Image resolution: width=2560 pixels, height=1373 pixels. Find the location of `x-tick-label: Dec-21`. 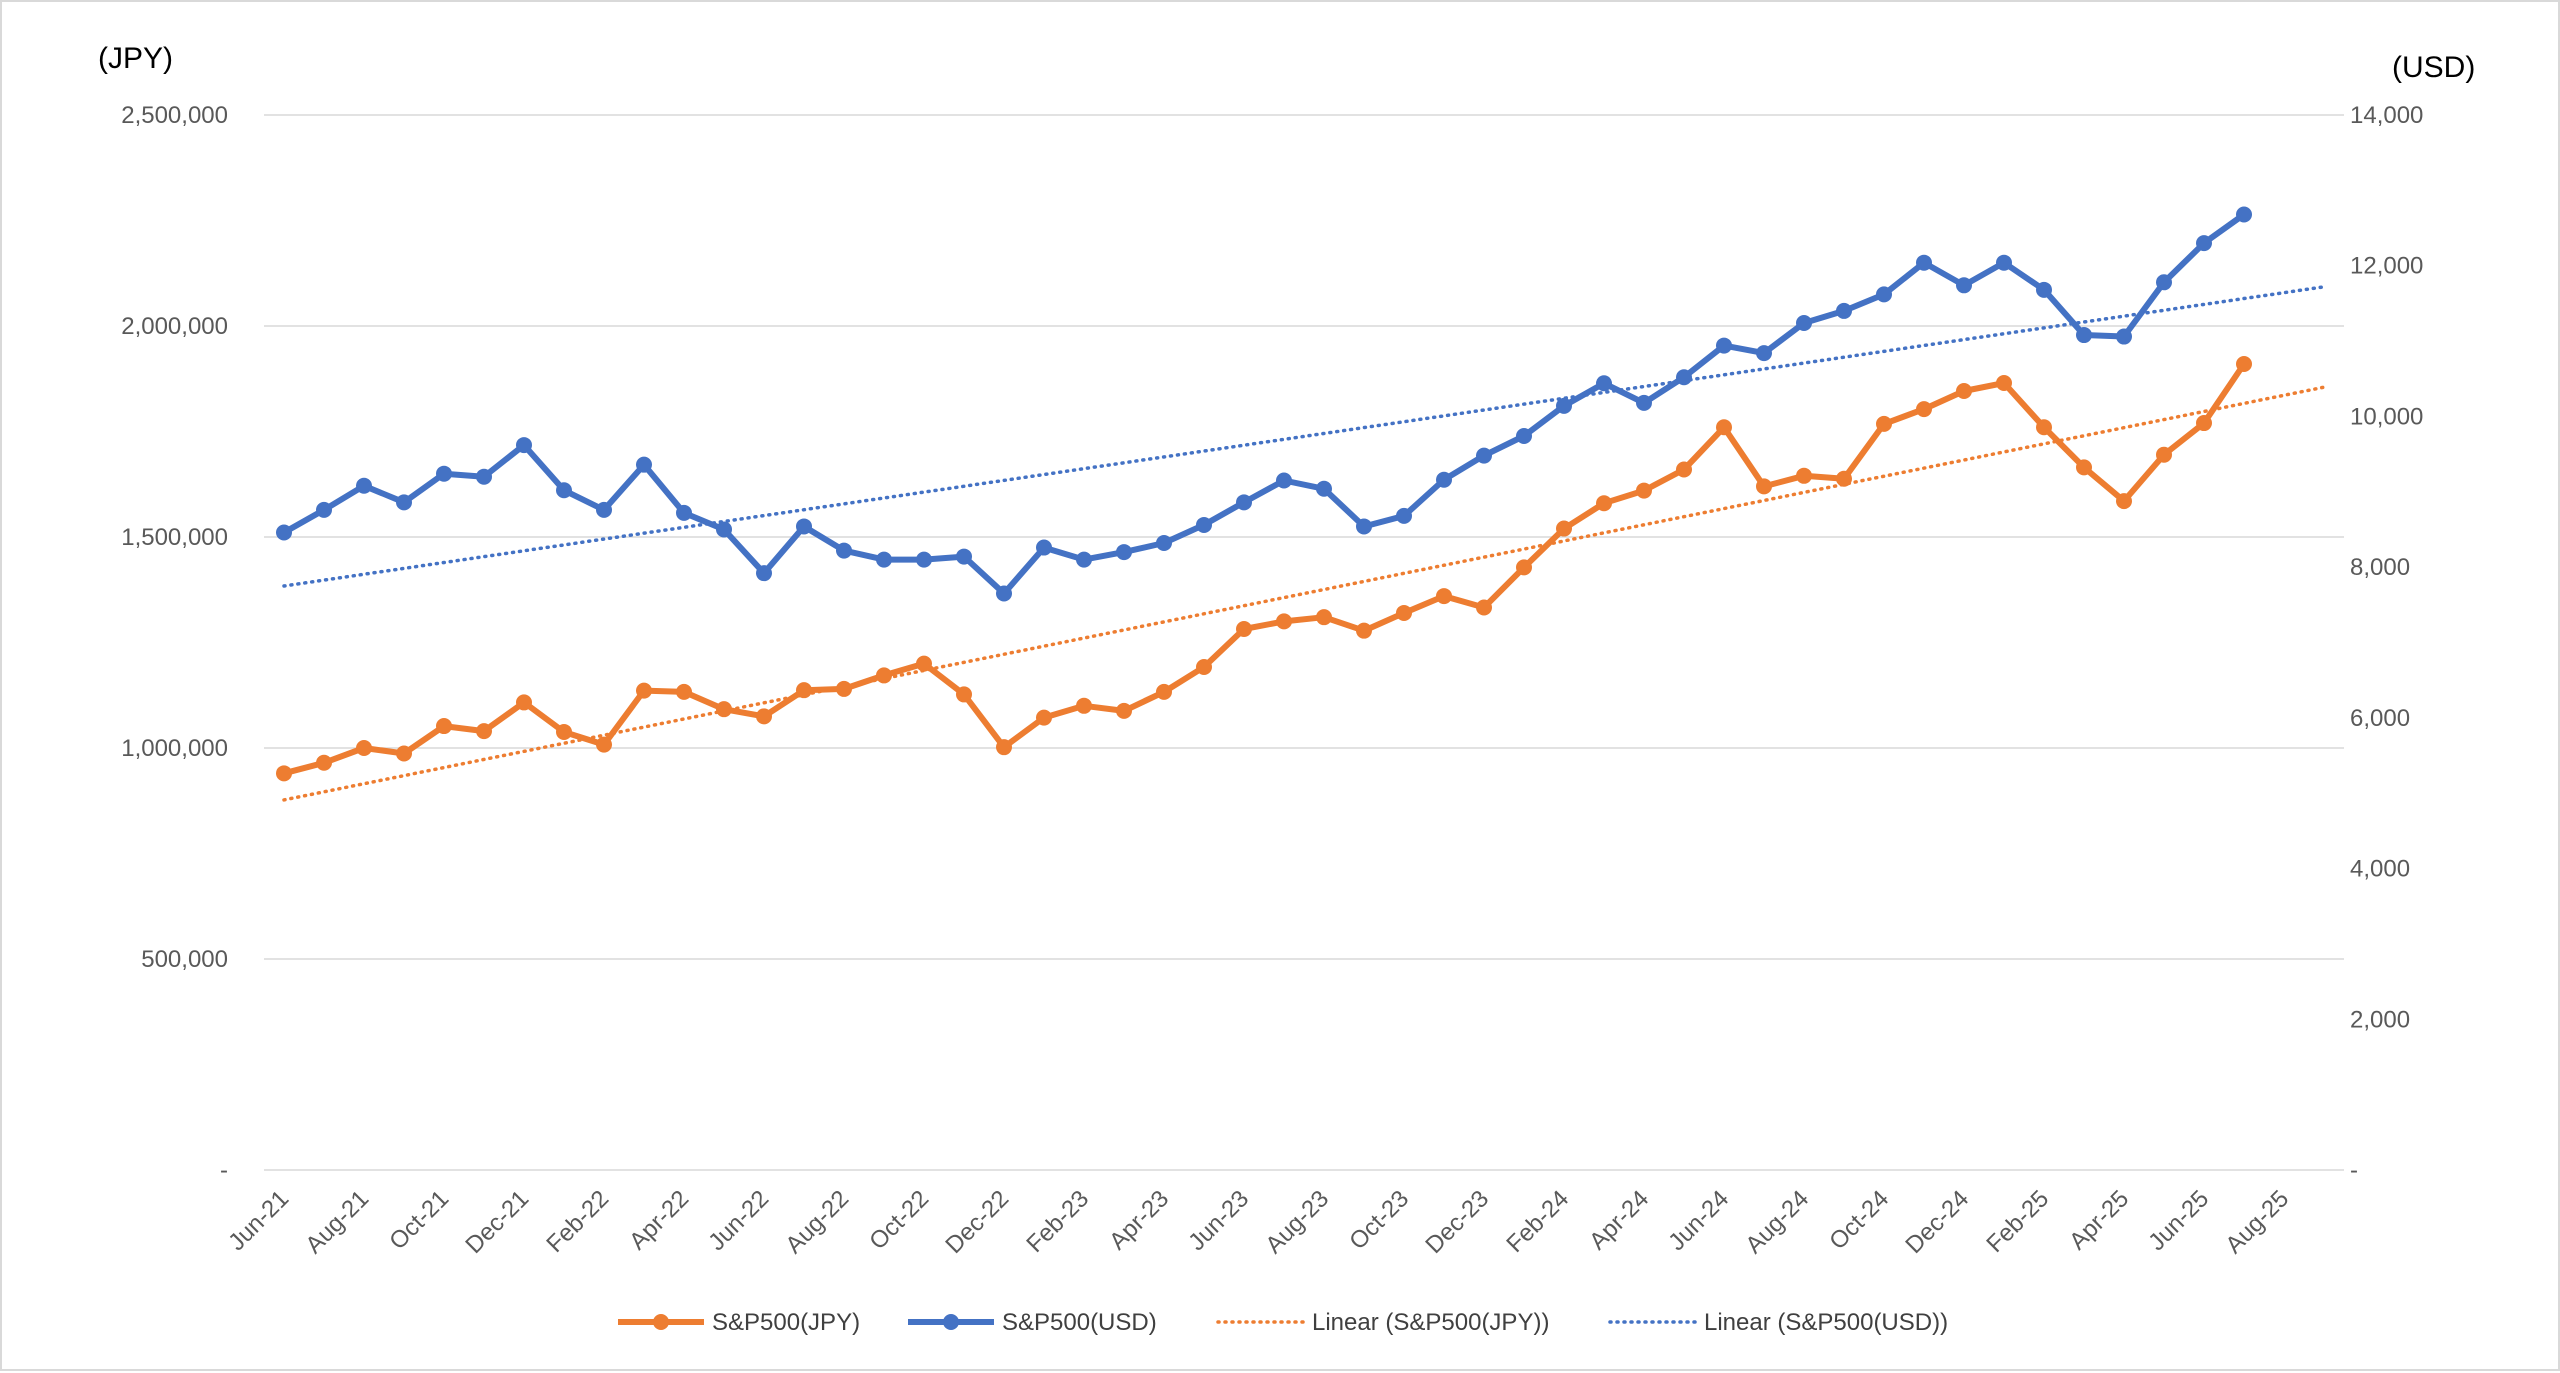

x-tick-label: Dec-21 is located at coordinates (497, 1222).